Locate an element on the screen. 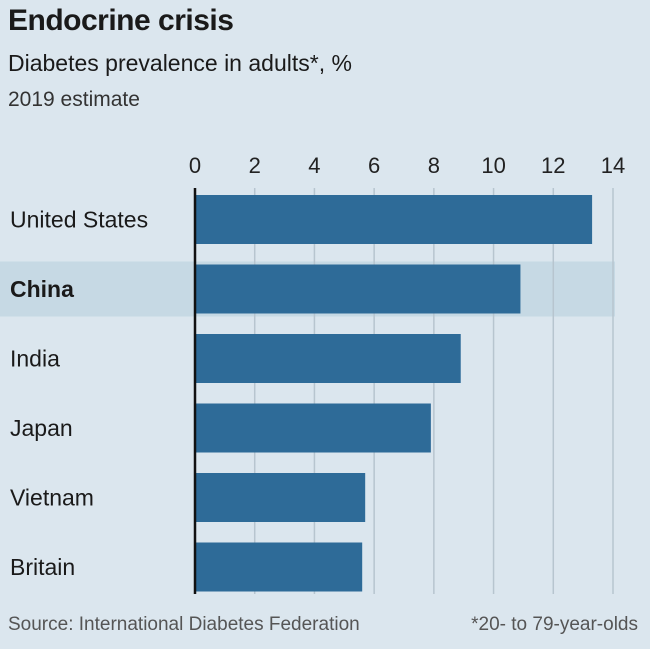  x-tick-label: 0 is located at coordinates (195, 165).